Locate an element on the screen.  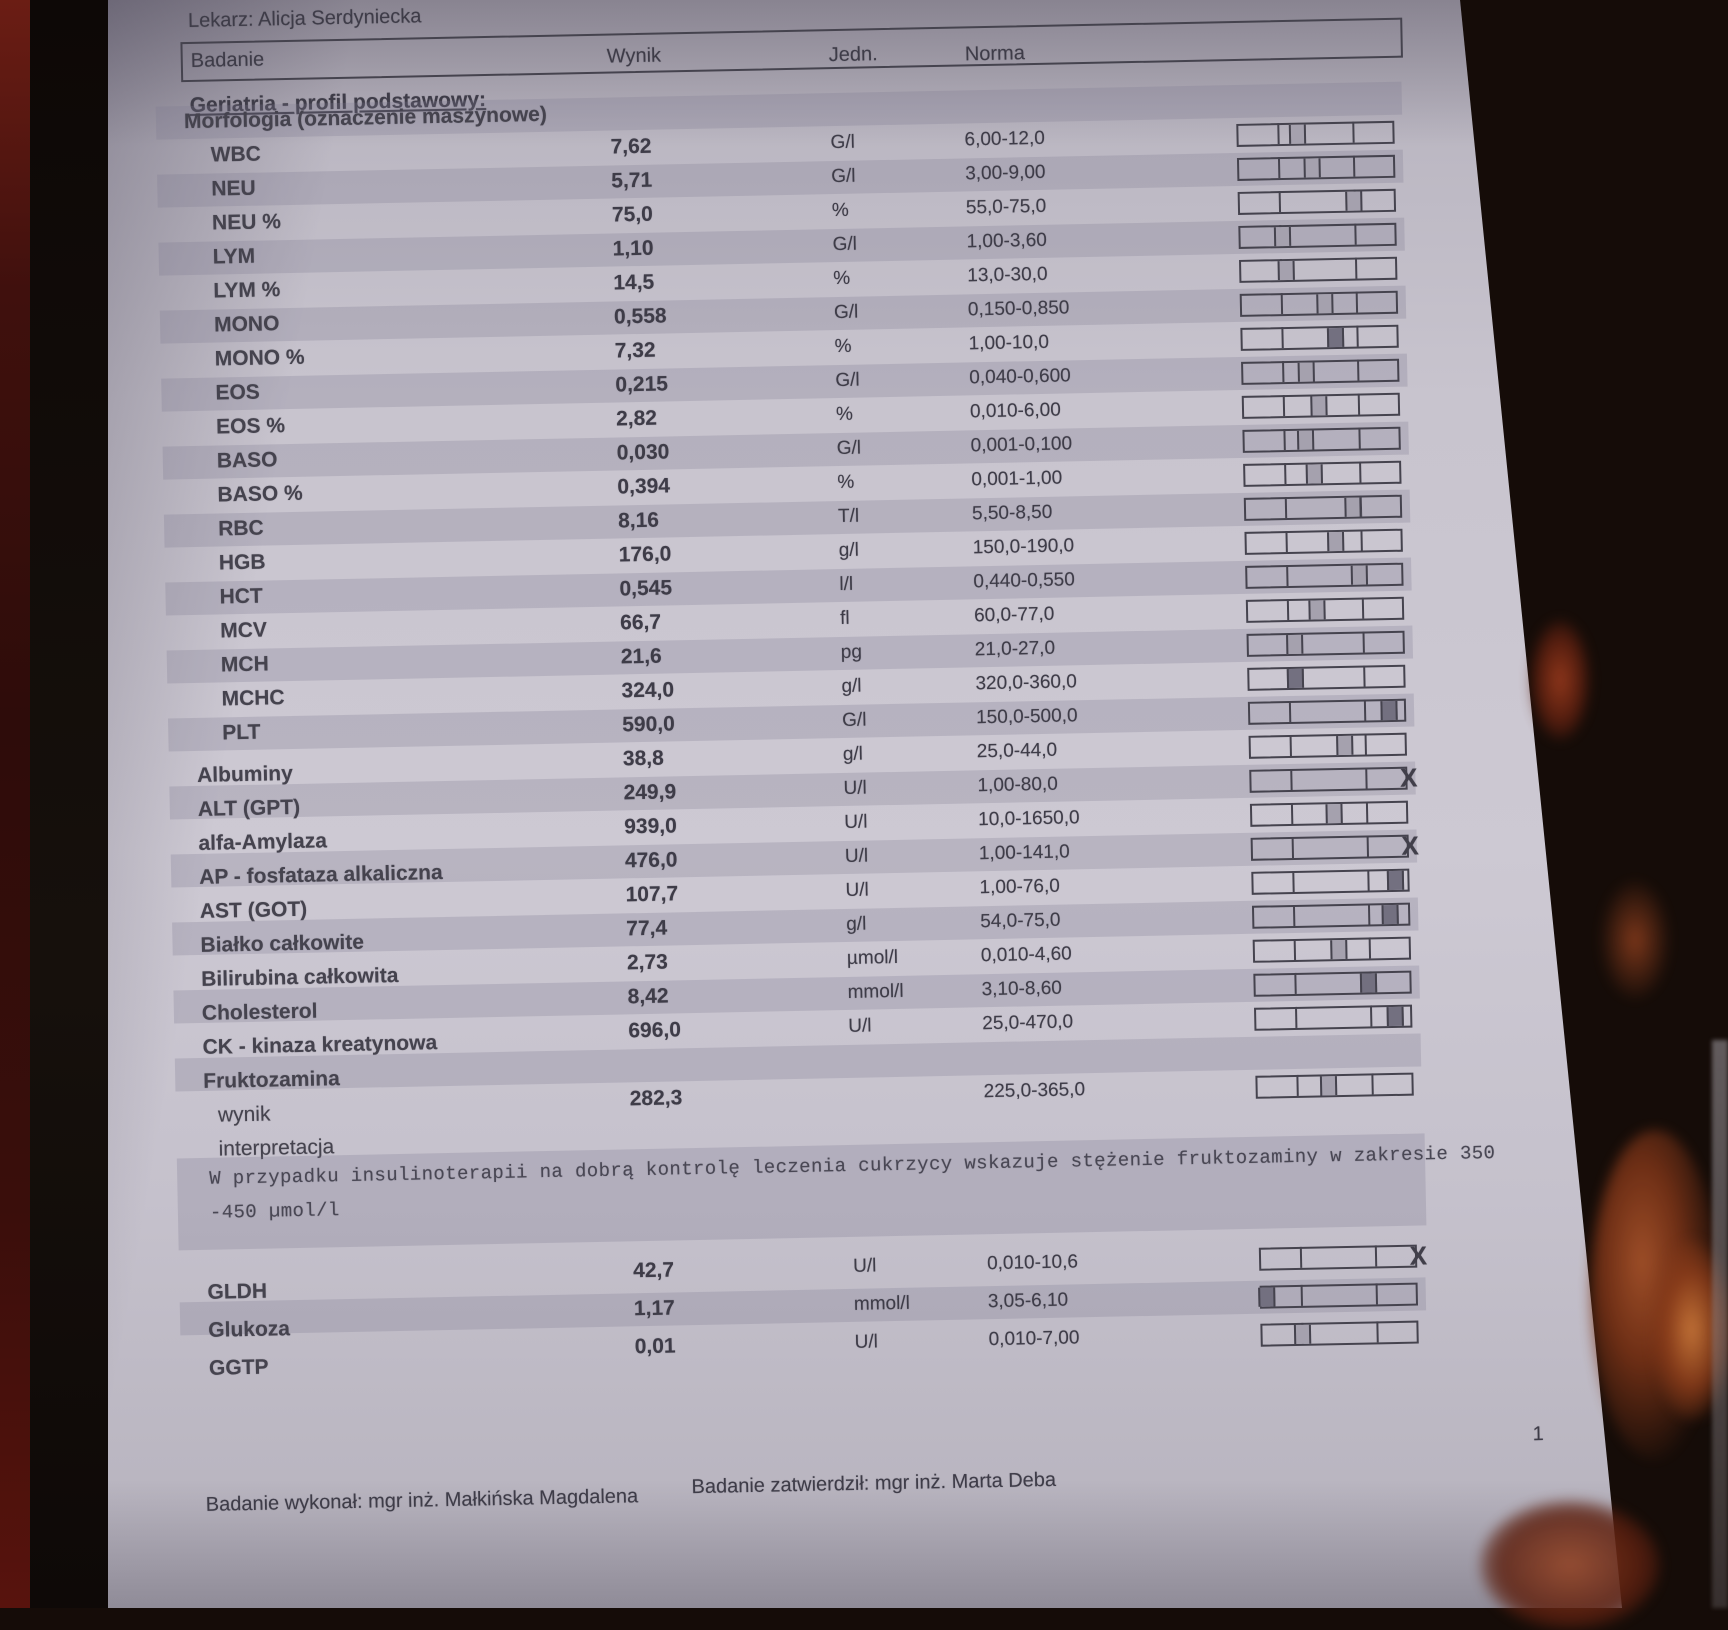
result-value: 1,10 is located at coordinates (633, 248).